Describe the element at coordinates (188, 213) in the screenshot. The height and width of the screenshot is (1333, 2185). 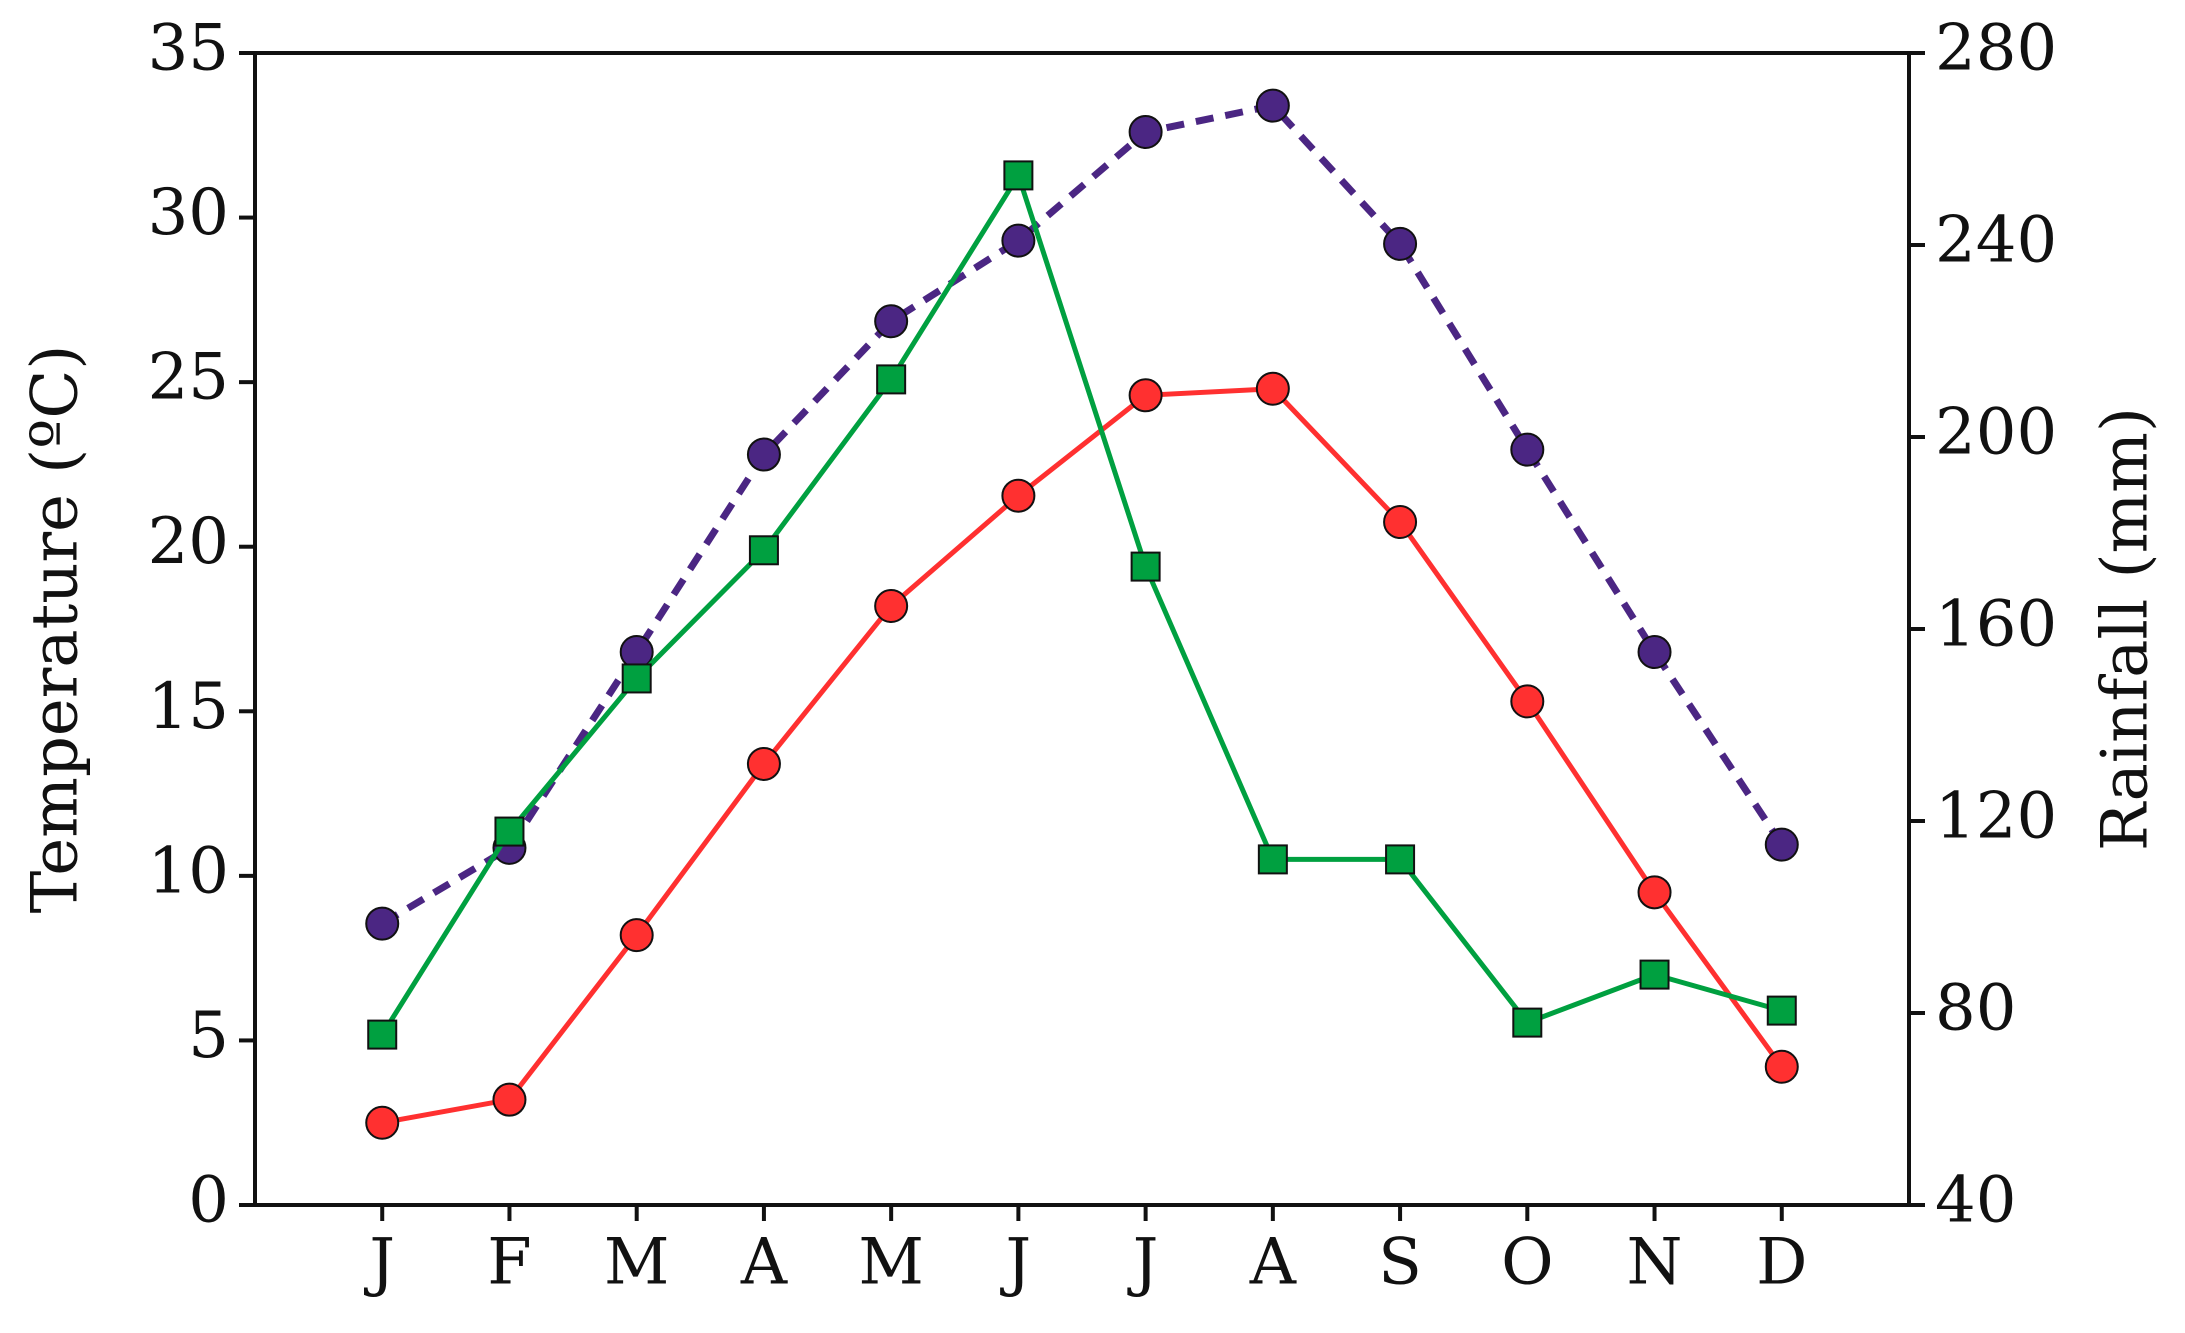
I see `y-tick-label: 30` at that location.